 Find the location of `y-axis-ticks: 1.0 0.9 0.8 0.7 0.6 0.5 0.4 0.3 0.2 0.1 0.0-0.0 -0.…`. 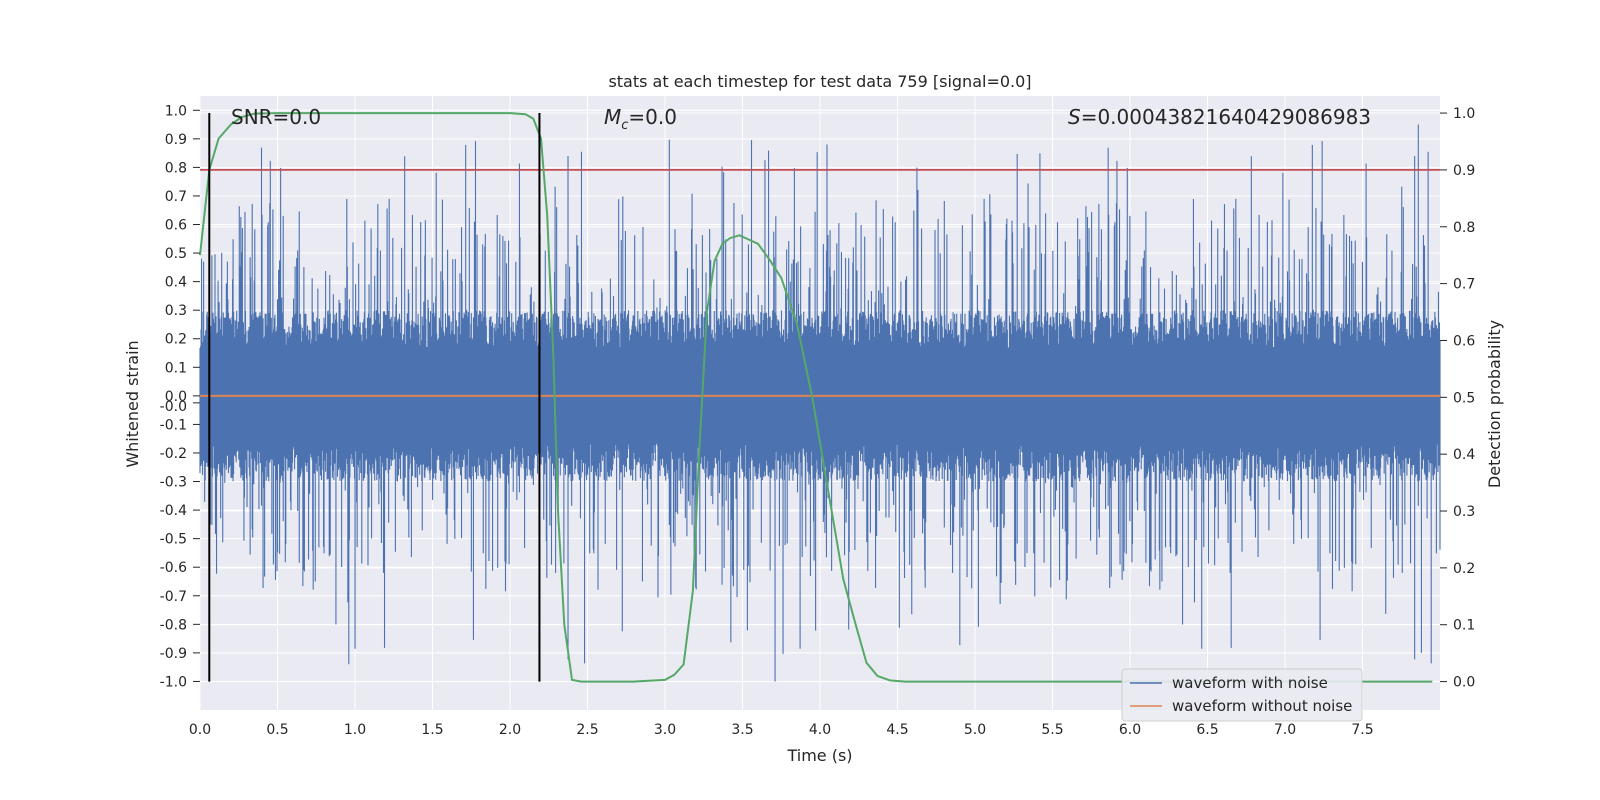

y-axis-ticks: 1.0 0.9 0.8 0.7 0.6 0.5 0.4 0.3 0.2 0.1 0.0-0.0 -0.… is located at coordinates (180, 396).